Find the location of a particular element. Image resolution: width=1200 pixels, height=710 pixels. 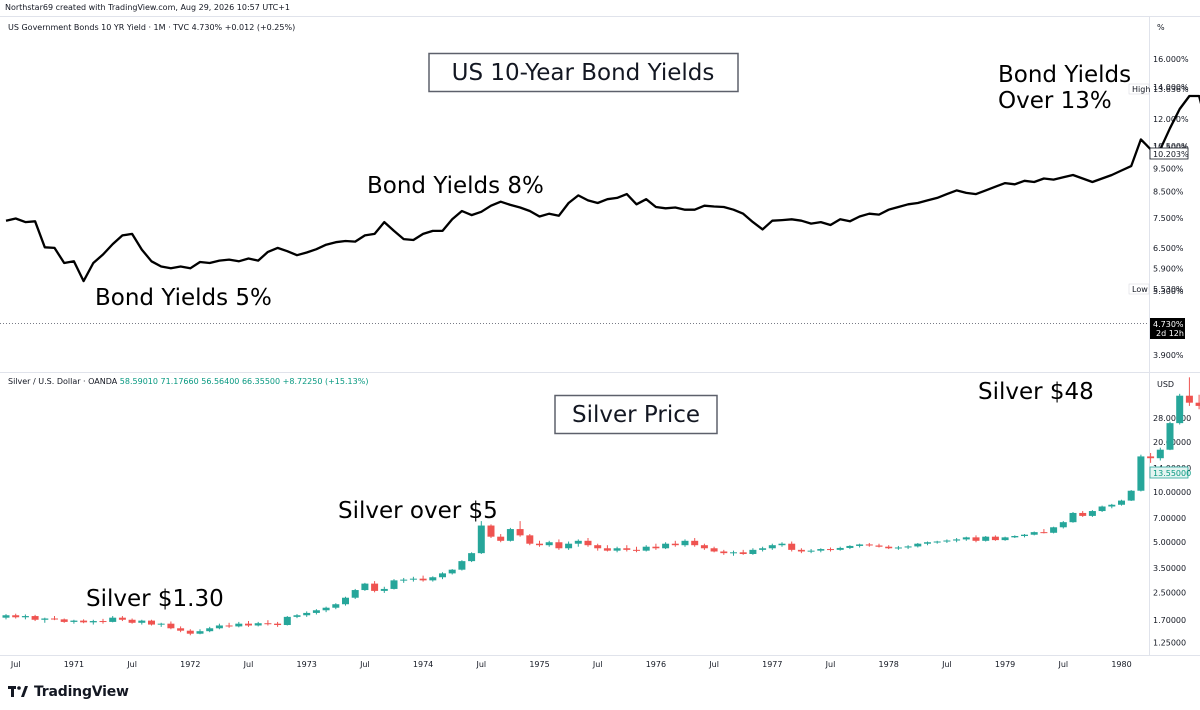

bond-axis-tick-label: 8.500% is located at coordinates (1168, 192).